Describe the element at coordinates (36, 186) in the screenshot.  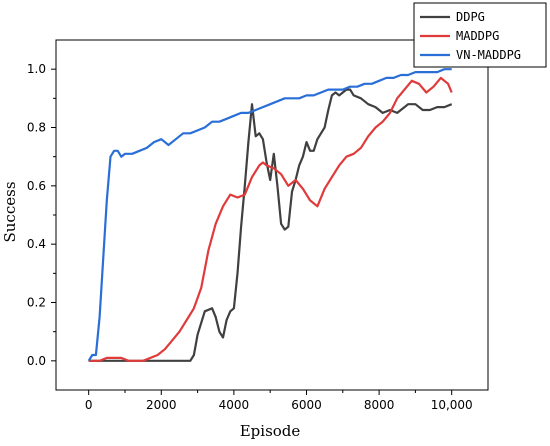
I see `y-tick-label: 0.6` at that location.